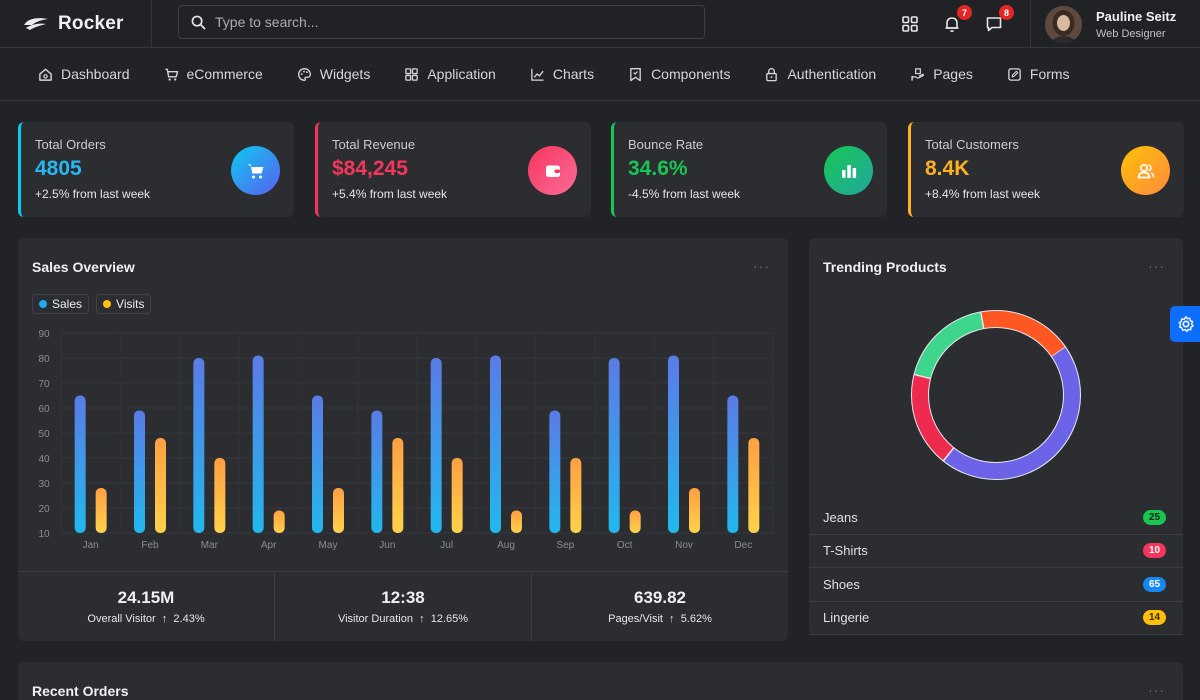 This screenshot has width=1200, height=700. I want to click on user-menu: Pauline Seitz Web Designer, so click(1115, 24).